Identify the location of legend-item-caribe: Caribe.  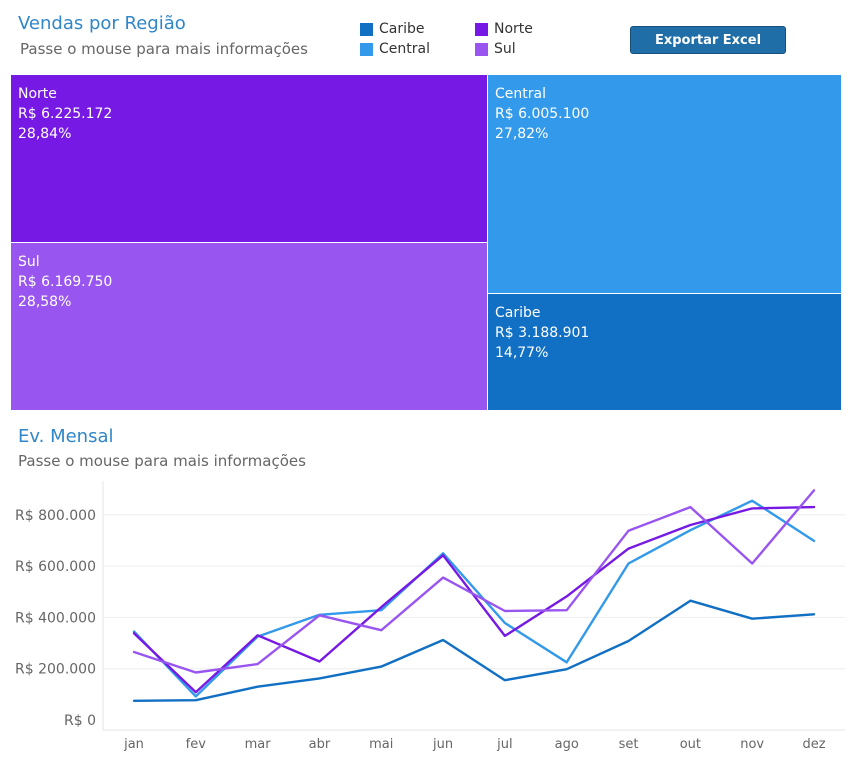
(392, 29).